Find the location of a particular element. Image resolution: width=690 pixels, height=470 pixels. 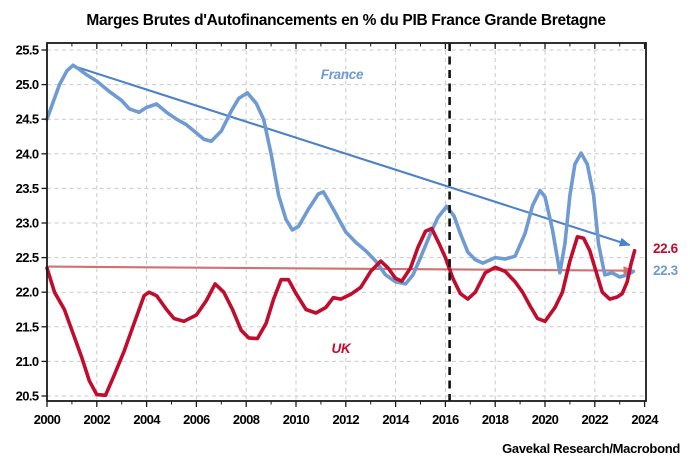

uk-series-label: UK is located at coordinates (342, 348).